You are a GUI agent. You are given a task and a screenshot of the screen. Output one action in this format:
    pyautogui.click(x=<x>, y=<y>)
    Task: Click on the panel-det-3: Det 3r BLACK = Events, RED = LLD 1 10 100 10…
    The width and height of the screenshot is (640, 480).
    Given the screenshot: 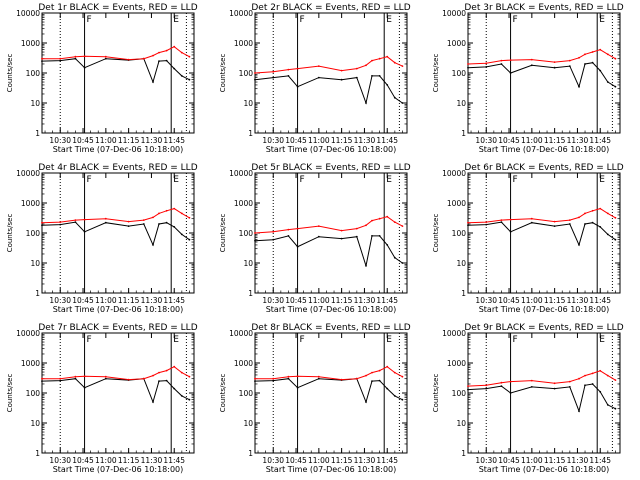 What is the action you would take?
    pyautogui.click(x=528, y=78)
    